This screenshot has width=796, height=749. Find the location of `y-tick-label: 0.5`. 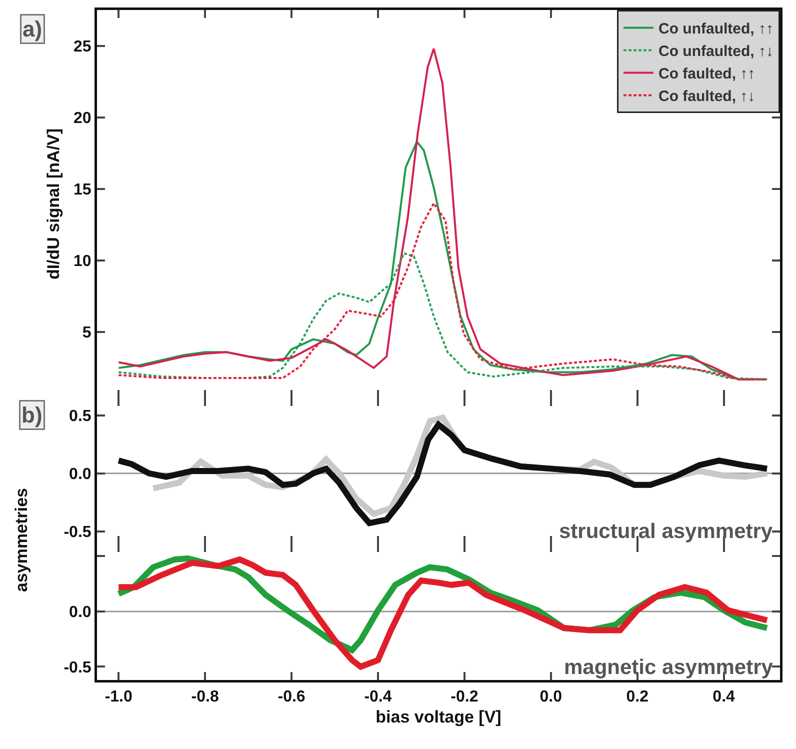

y-tick-label: 0.5 is located at coordinates (80, 416).